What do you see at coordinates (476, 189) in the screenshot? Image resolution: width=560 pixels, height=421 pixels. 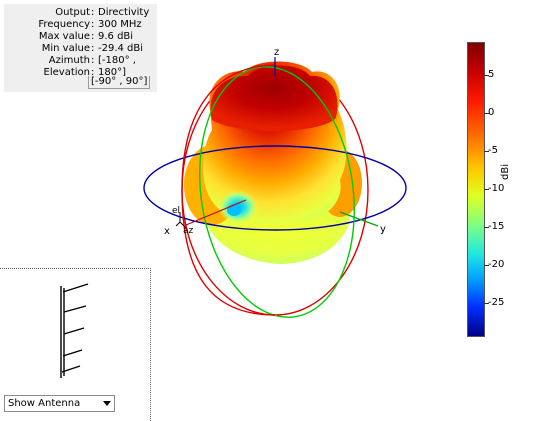 I see `colorbar` at bounding box center [476, 189].